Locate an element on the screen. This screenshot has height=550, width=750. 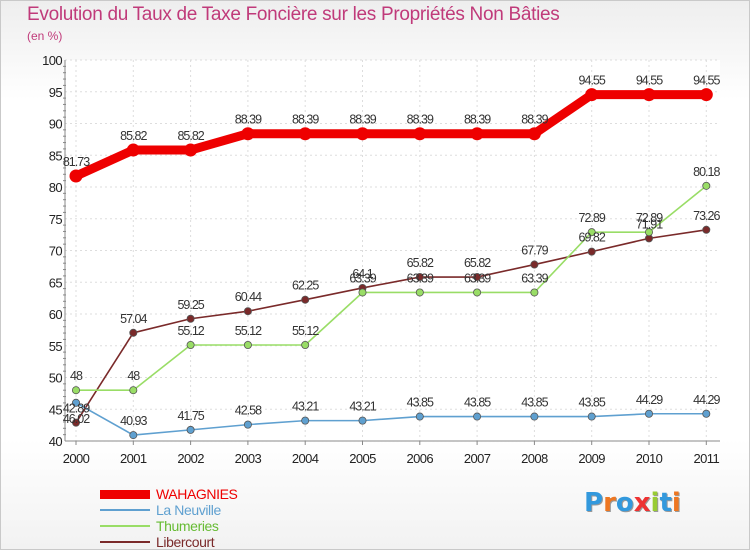
y-tick-label: 75 is located at coordinates (56, 219).